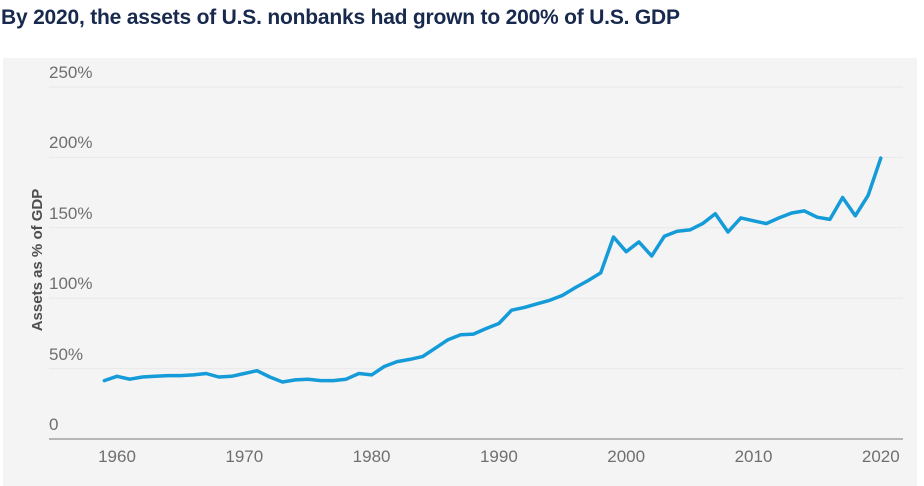  I want to click on x-tick-label: 2020, so click(880, 456).